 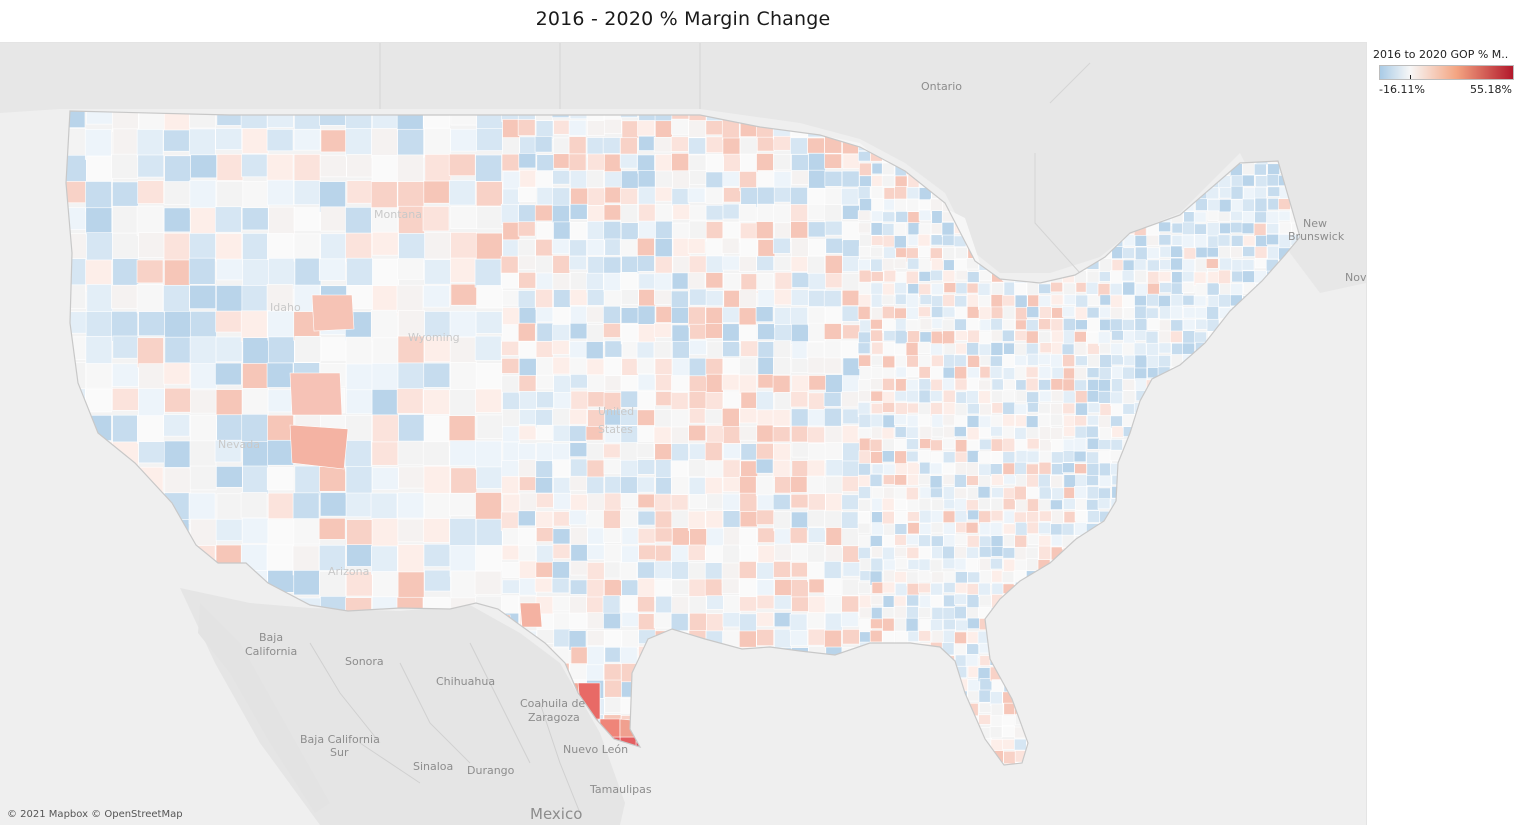 I want to click on map-attribution: © 2021 Mapbox © OpenStreetMap, so click(x=95, y=814).